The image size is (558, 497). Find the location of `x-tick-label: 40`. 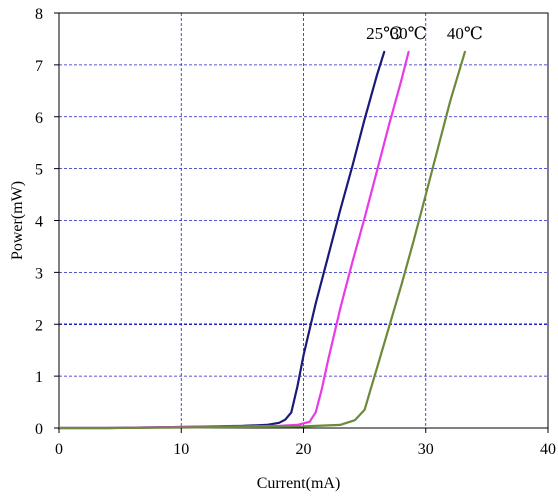

x-tick-label: 40 is located at coordinates (548, 449).